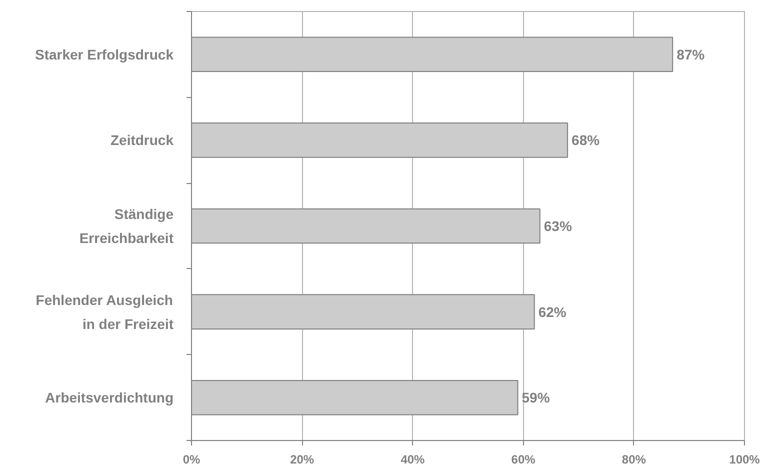 This screenshot has width=764, height=470. Describe the element at coordinates (744, 459) in the screenshot. I see `x-tick-label: 100%` at that location.